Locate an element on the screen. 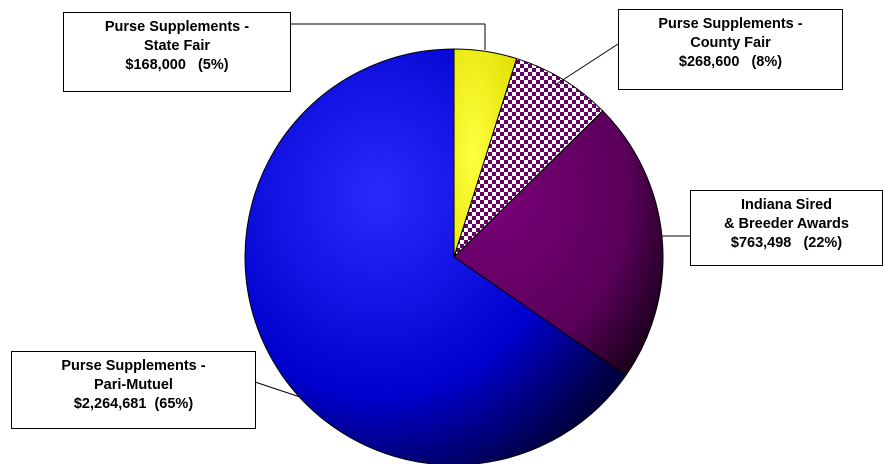 Image resolution: width=889 pixels, height=464 pixels. label-breeder-awards-line1: Indiana Sired is located at coordinates (786, 205).